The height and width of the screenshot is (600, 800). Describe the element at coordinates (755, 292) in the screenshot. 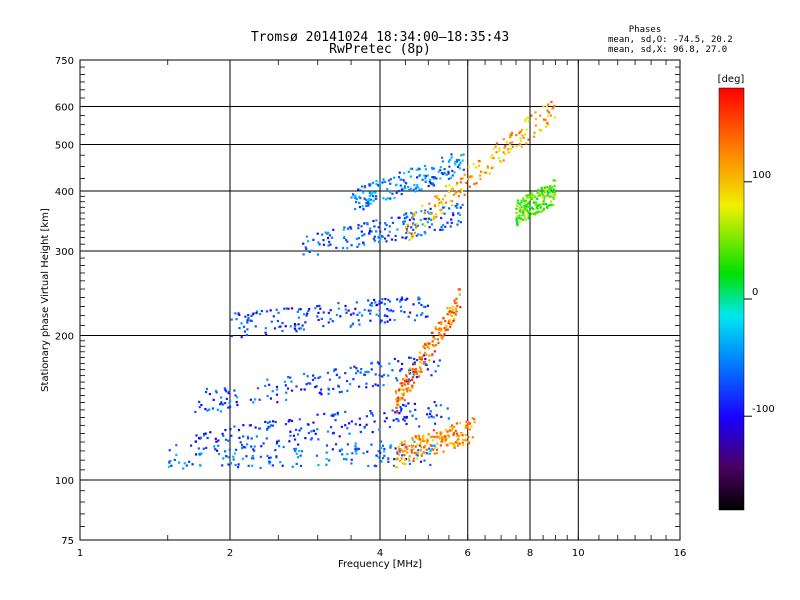

I see `colorbar-tick-label: 0` at that location.